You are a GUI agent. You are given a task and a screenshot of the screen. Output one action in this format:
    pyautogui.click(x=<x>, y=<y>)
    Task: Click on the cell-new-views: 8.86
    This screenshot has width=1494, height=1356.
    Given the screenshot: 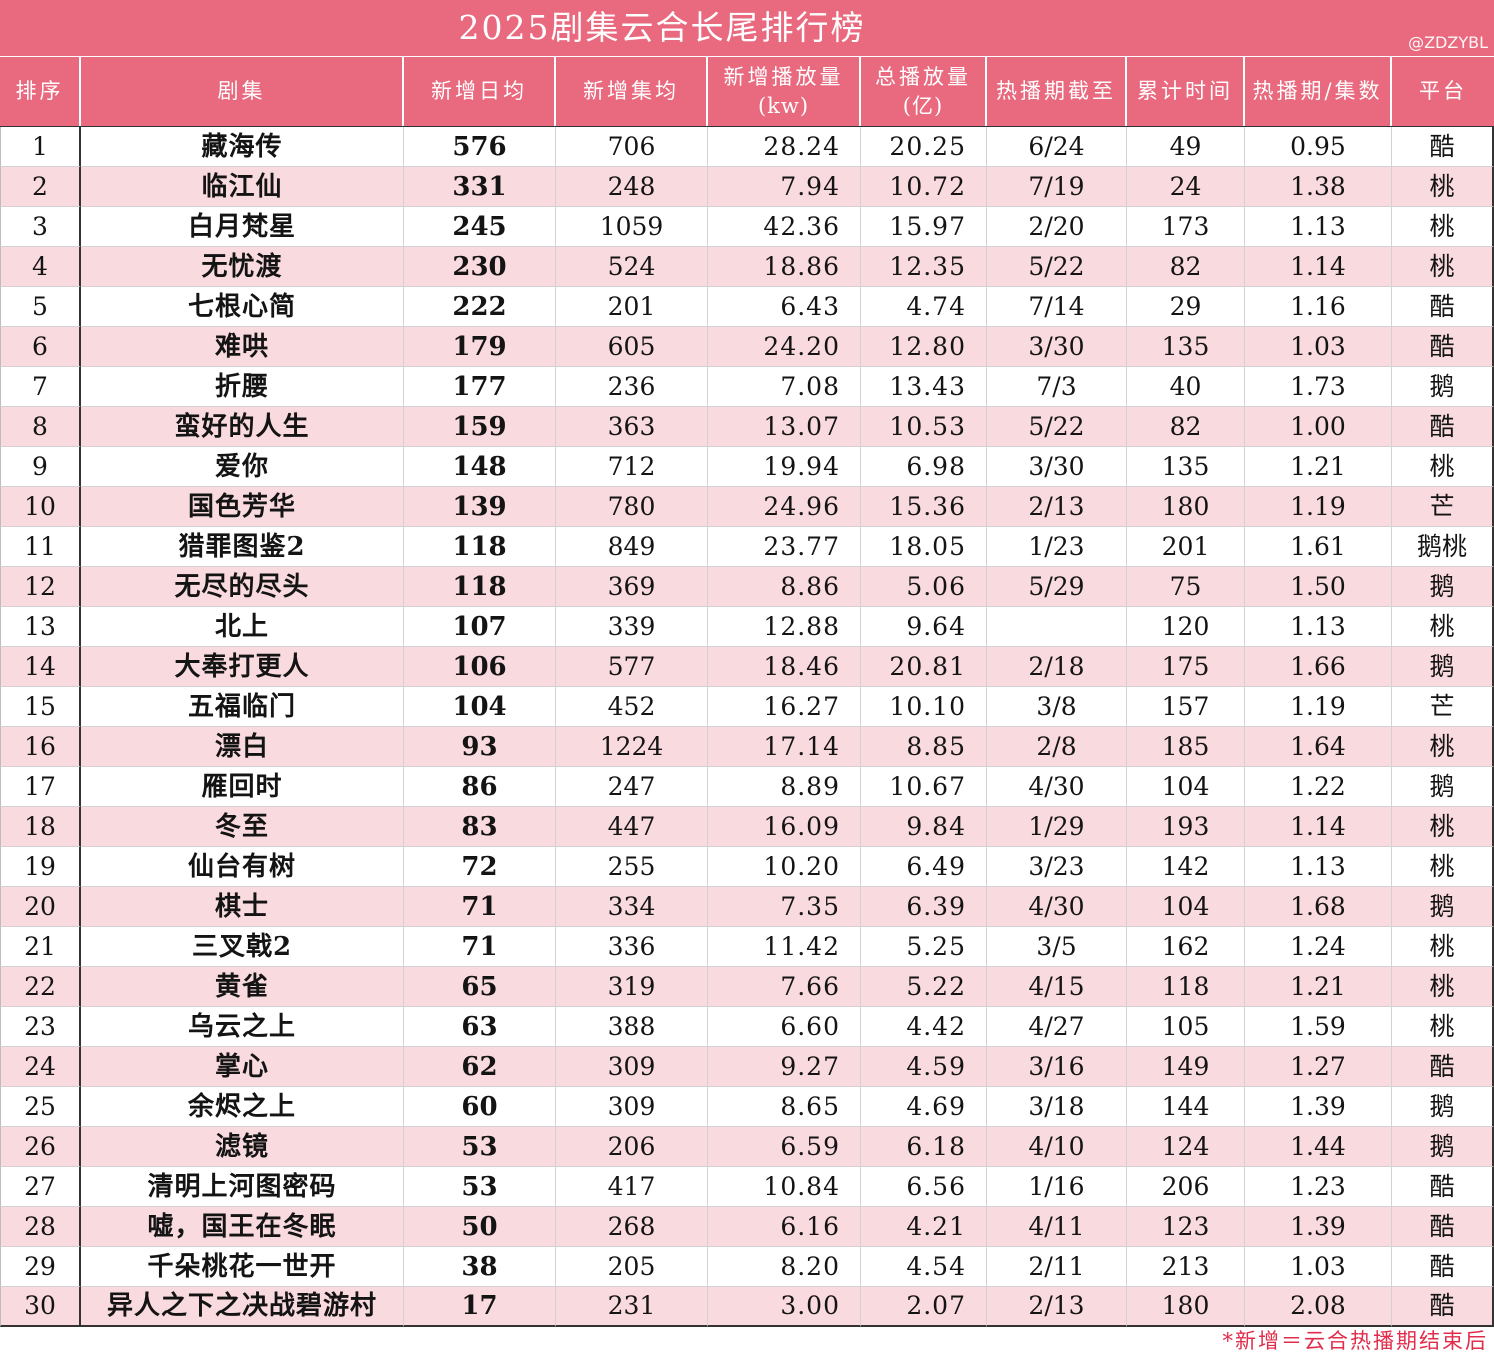 What is the action you would take?
    pyautogui.click(x=784, y=587)
    